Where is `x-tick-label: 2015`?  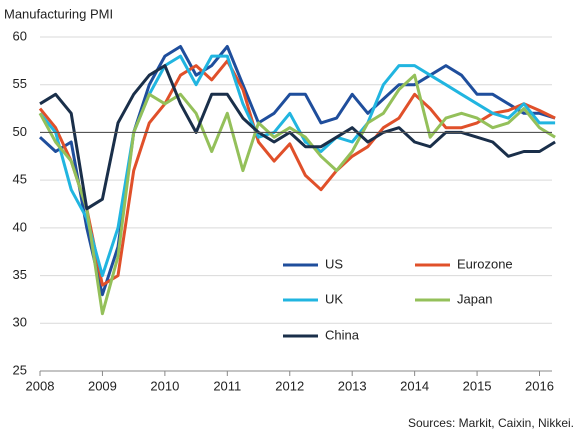
x-tick-label: 2015 is located at coordinates (477, 385).